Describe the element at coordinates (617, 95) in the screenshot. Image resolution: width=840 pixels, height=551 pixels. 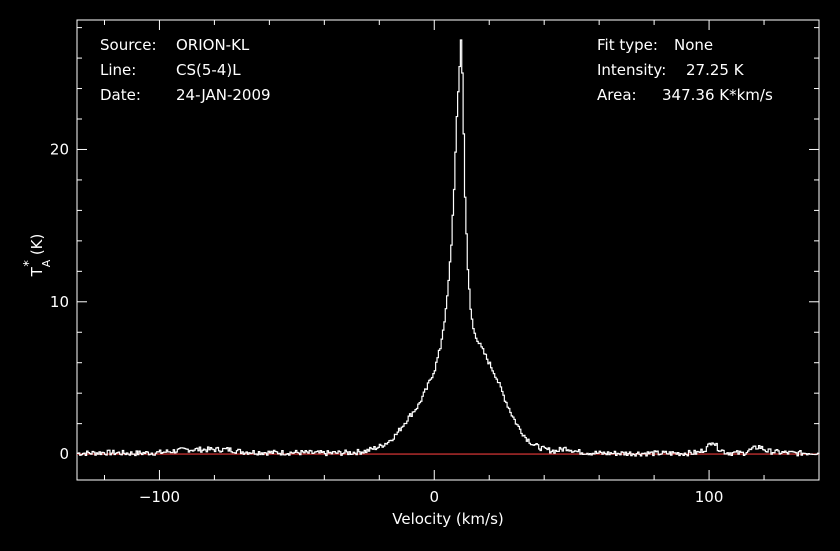
I see `area-label: Area:` at that location.